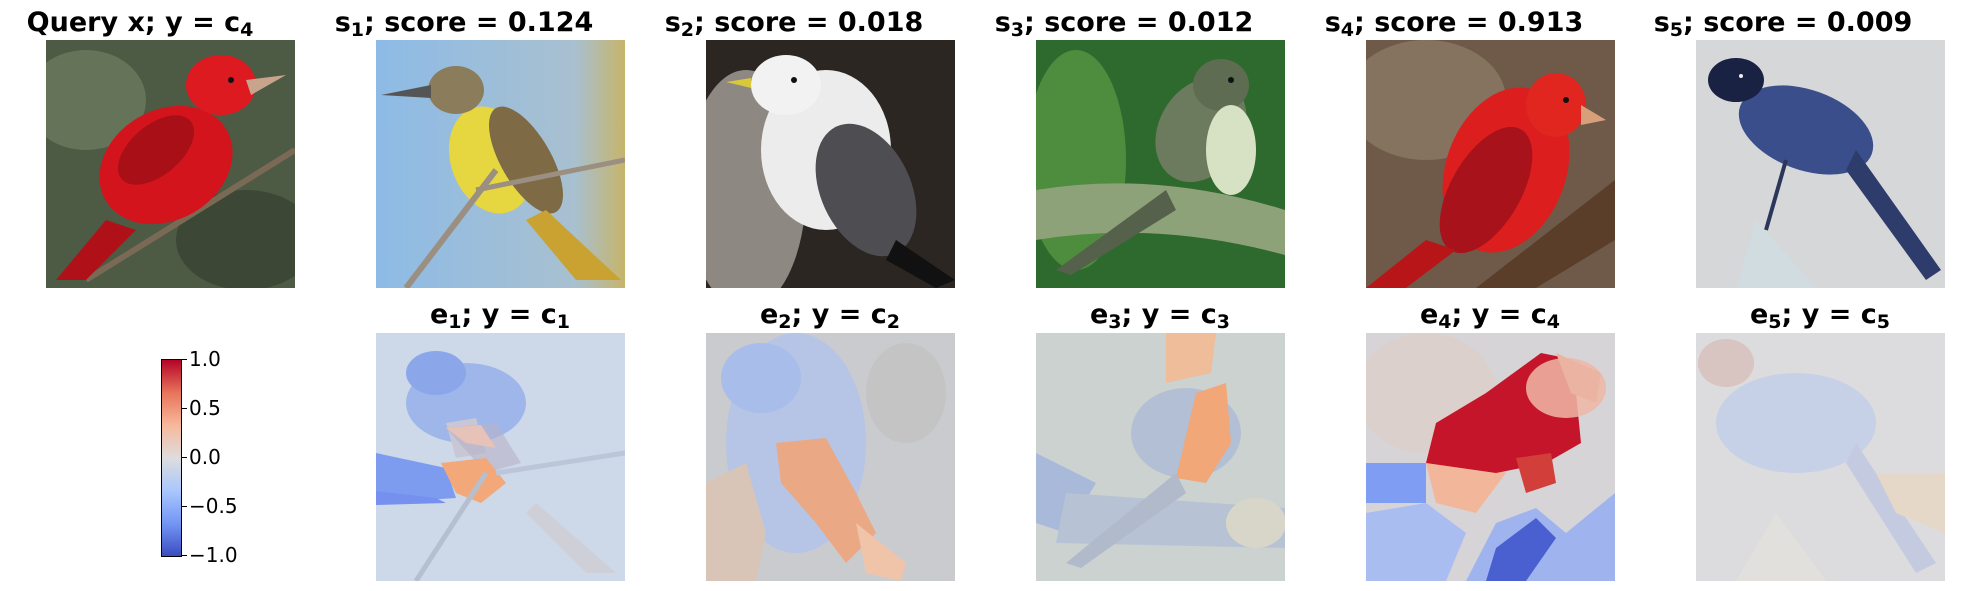  Describe the element at coordinates (794, 24) in the screenshot. I see `similar-2-title: s2; score = 0.018` at that location.